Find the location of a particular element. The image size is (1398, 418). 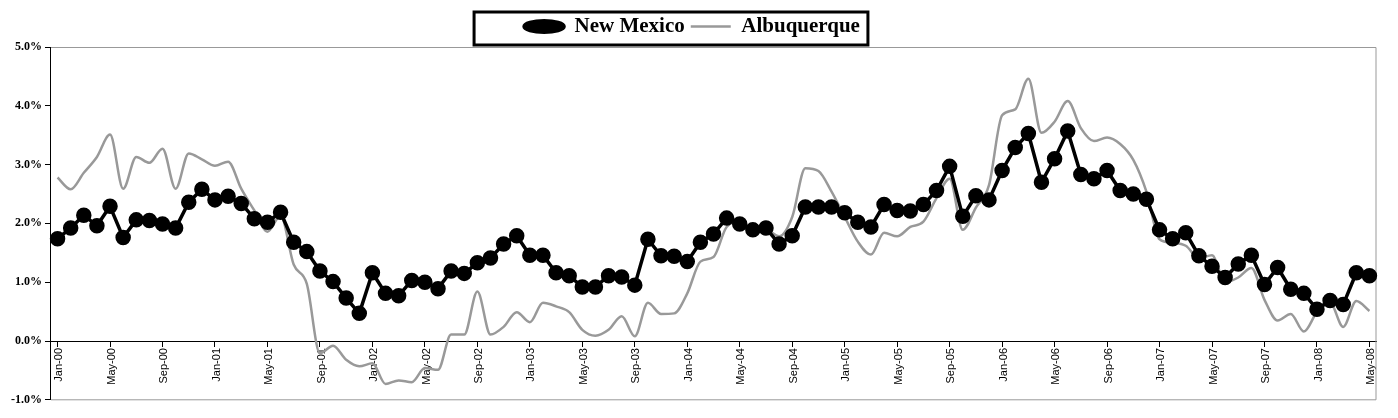

x-tick-label: May-06 is located at coordinates (1055, 366).